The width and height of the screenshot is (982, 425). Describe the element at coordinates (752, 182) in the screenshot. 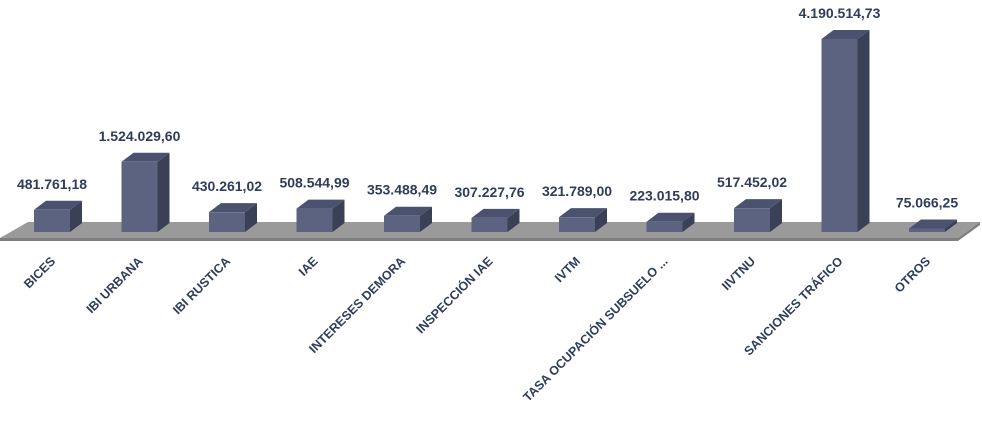

I see `data-label: 517.452,02` at that location.